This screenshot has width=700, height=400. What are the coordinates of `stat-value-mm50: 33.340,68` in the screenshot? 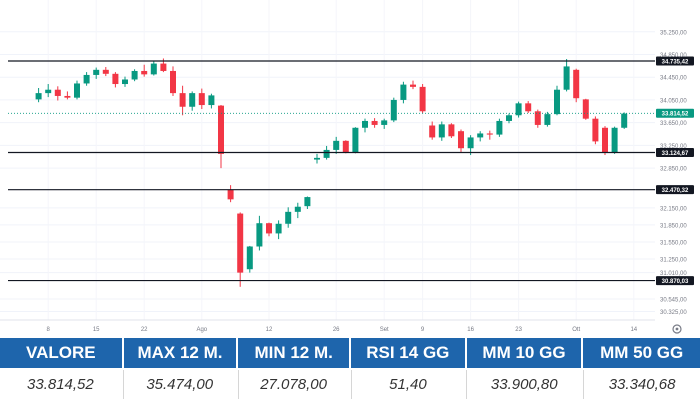 It's located at (641, 384).